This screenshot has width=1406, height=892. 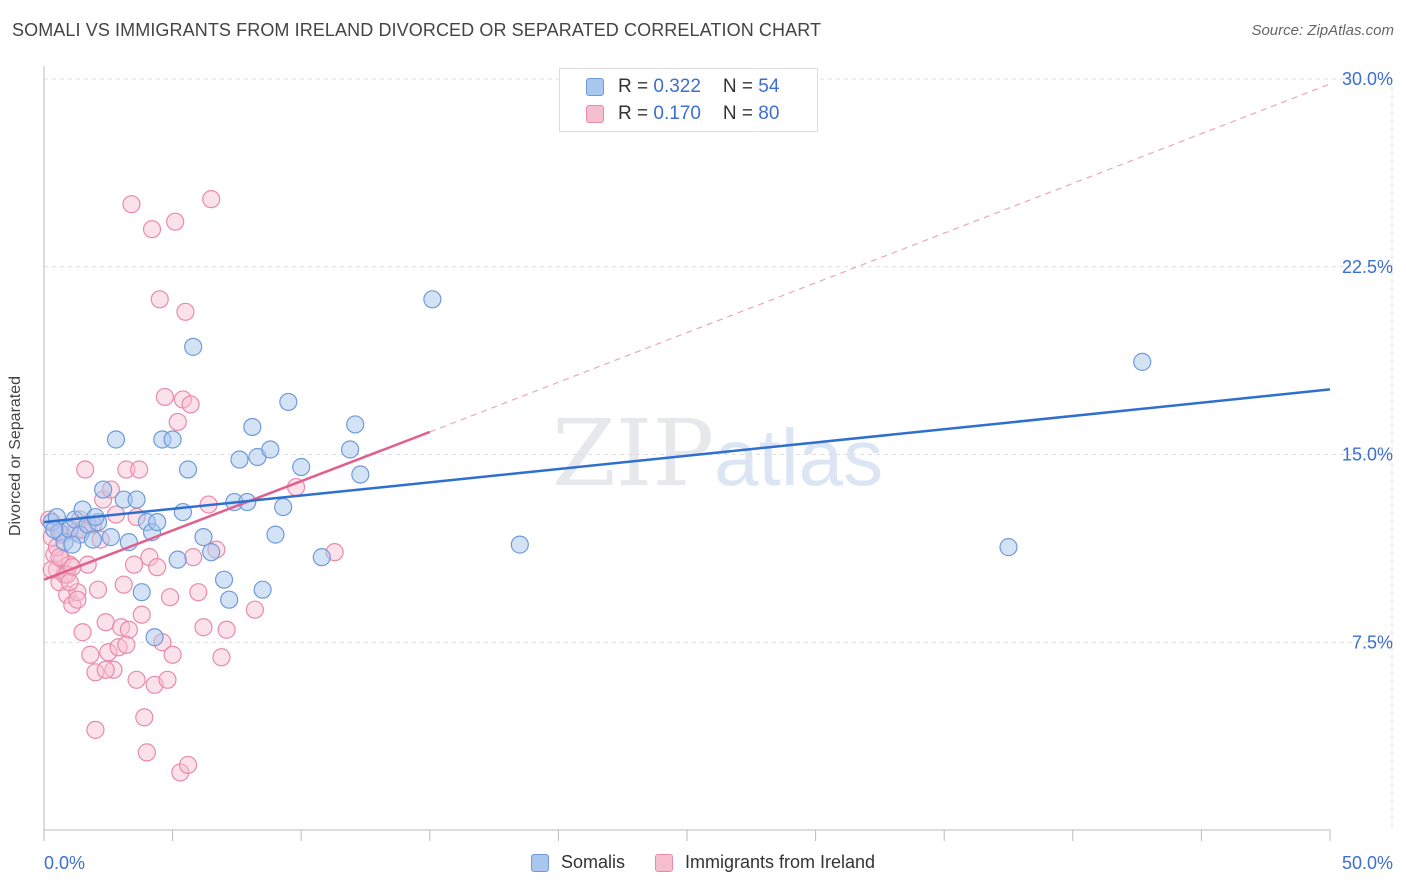 What do you see at coordinates (799, 457) in the screenshot?
I see `watermark-atlas: atlas` at bounding box center [799, 457].